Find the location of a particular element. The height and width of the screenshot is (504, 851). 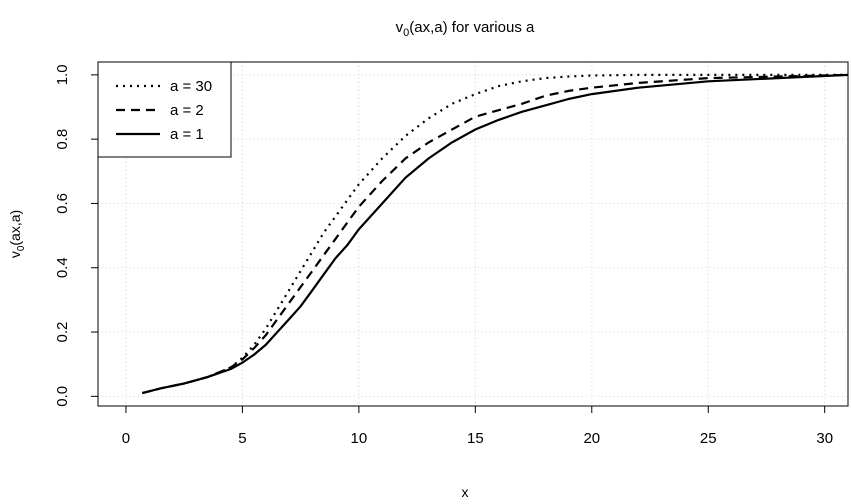

y-axis-label-main: v is located at coordinates (15, 254).